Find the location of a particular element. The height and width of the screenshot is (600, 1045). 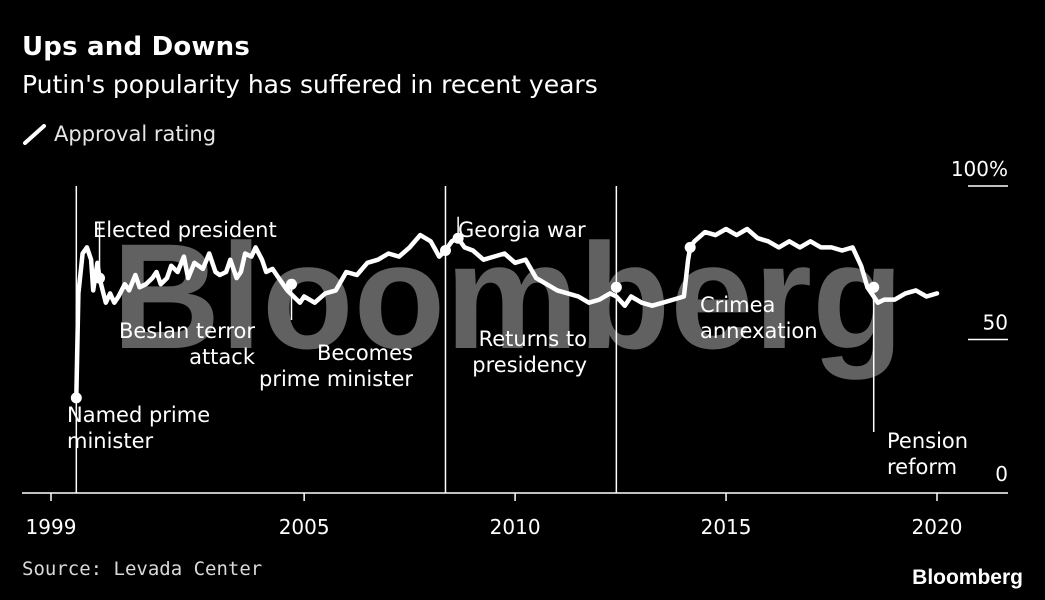

annotation-label-line: Crimea is located at coordinates (737, 305).